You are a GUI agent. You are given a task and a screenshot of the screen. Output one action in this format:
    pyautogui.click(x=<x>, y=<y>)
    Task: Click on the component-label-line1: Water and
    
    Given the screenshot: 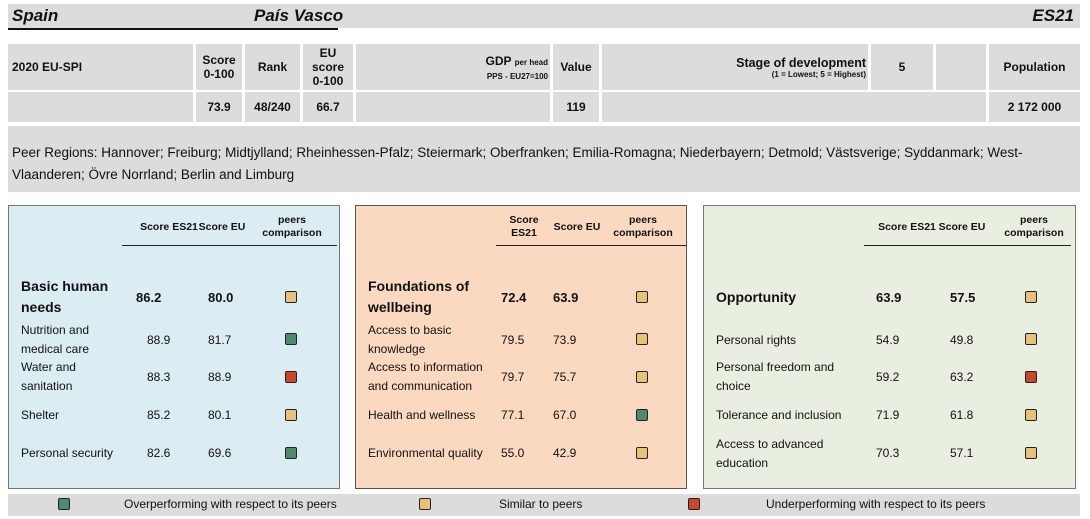 What is the action you would take?
    pyautogui.click(x=48, y=367)
    